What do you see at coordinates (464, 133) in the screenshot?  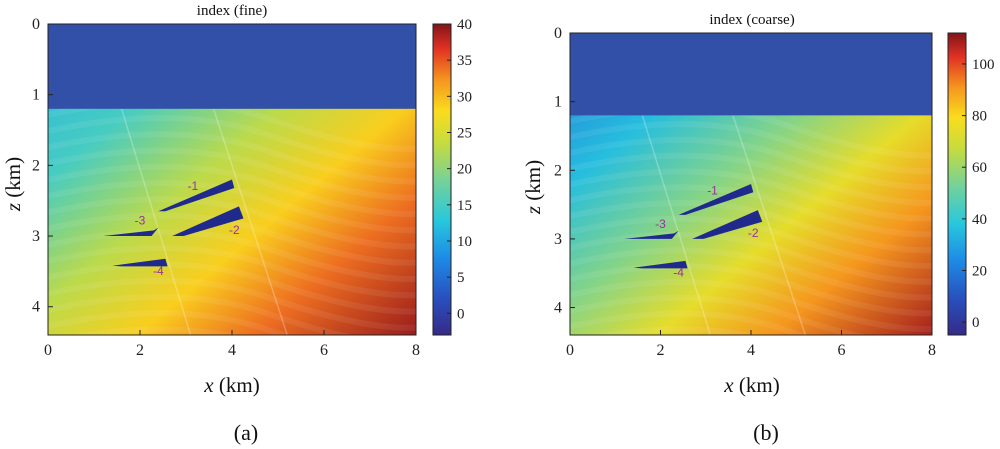 I see `colorbar-tick-label: 25` at bounding box center [464, 133].